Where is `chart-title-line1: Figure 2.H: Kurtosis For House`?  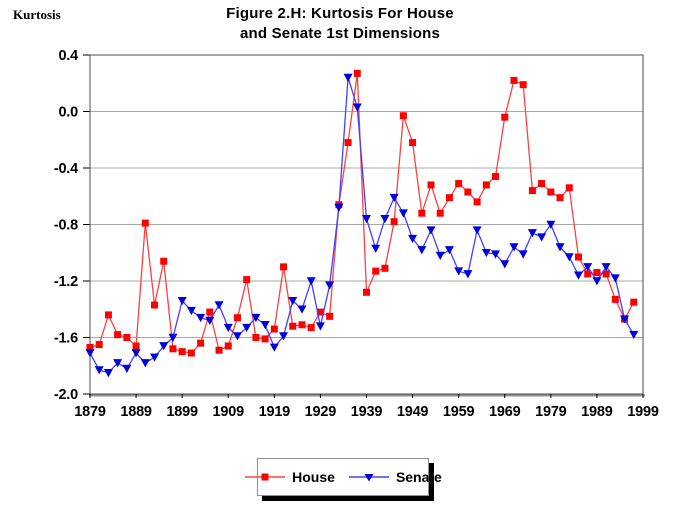 chart-title-line1: Figure 2.H: Kurtosis For House is located at coordinates (340, 13).